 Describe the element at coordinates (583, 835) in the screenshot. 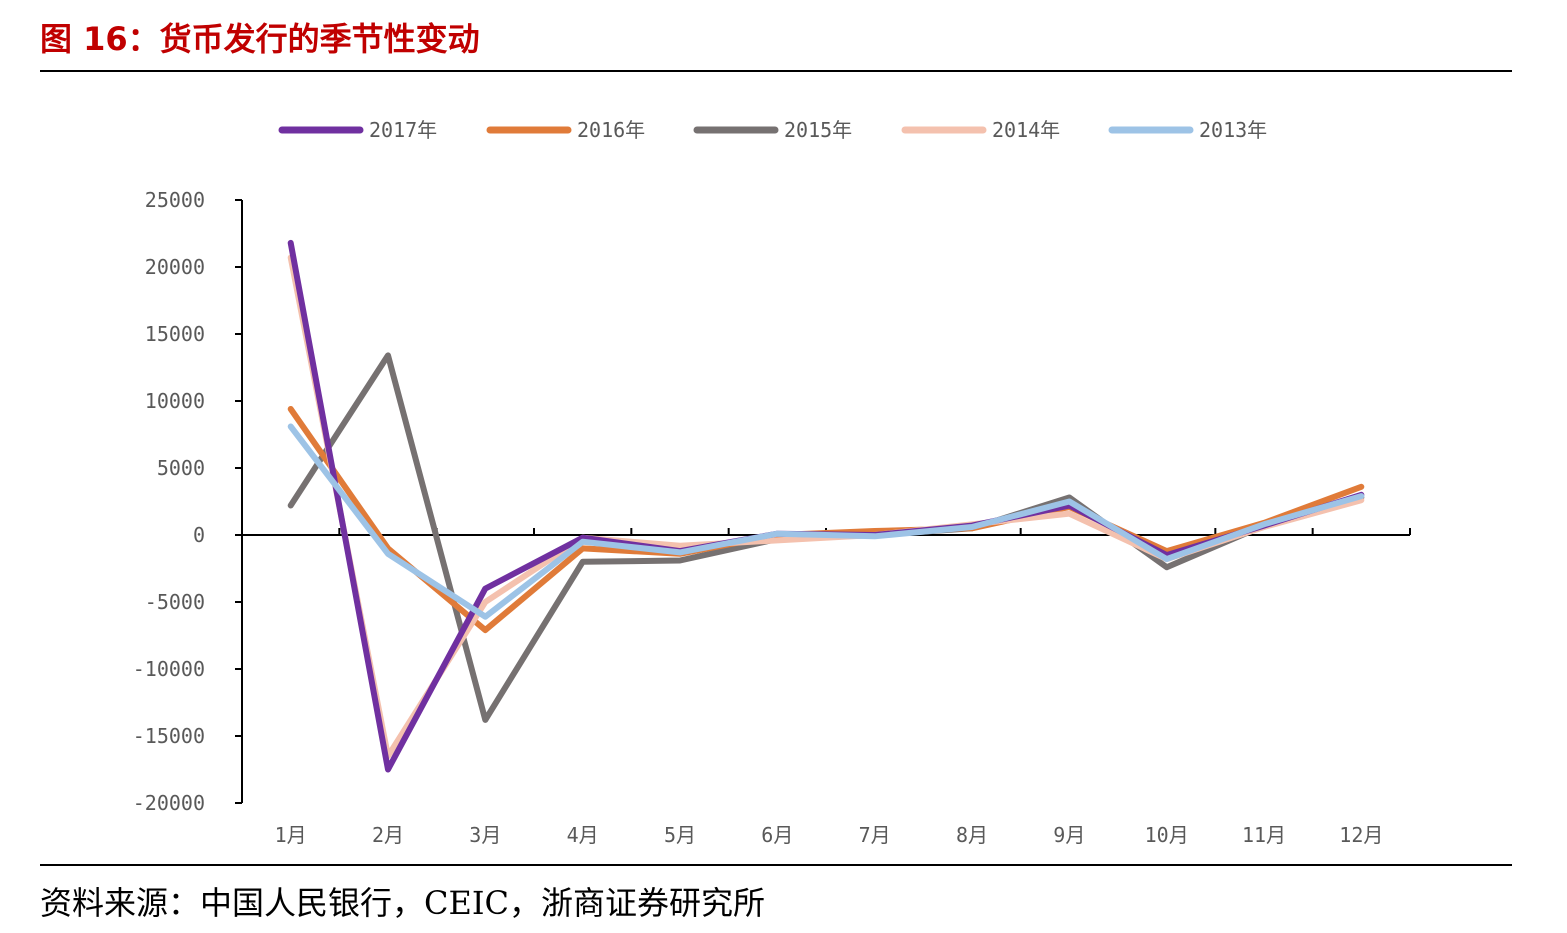

I see `x-tick-label: 4月` at that location.